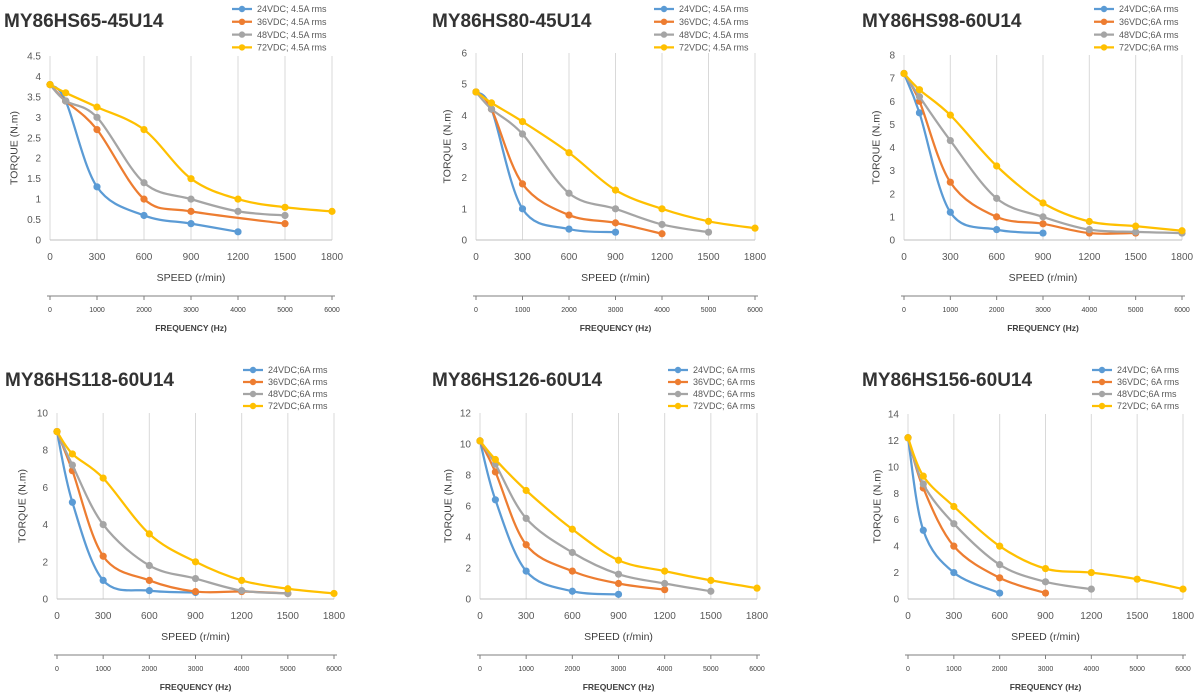 The height and width of the screenshot is (698, 1200). Describe the element at coordinates (43, 414) in the screenshot. I see `y-tick-label: 10` at that location.